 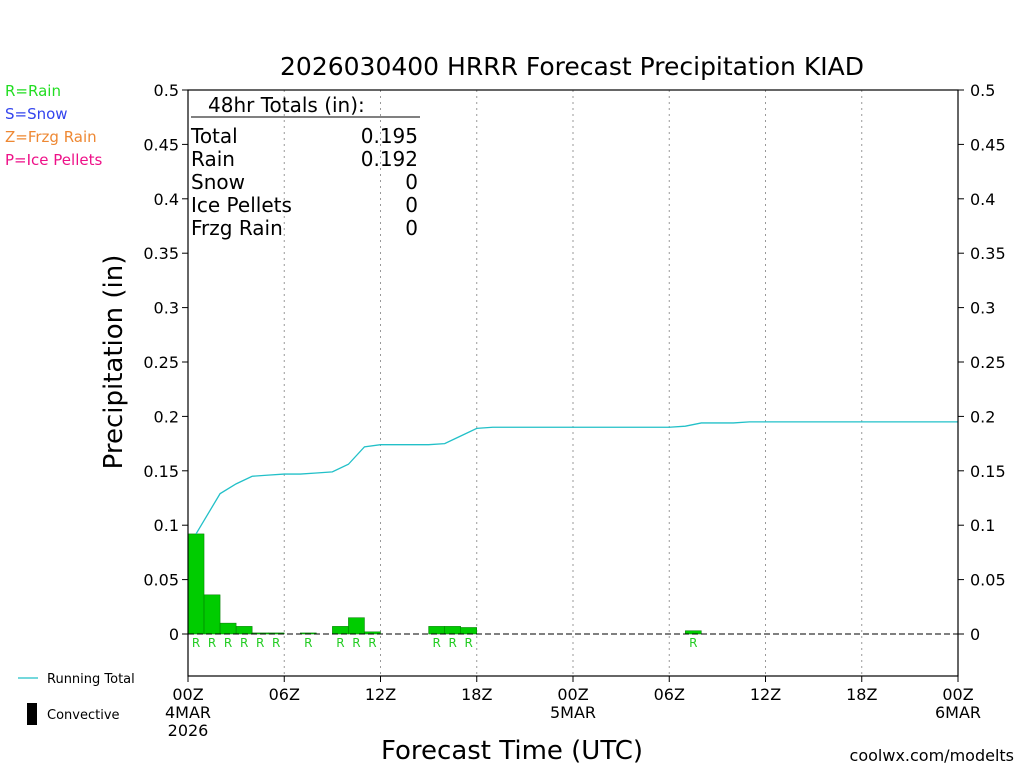 I want to click on left-y-axis-ticks: 0 0.05 0.1 0.15 0.2 0.25 0.3 0.35 0.4 0.45 0.5, so click(x=165, y=362).